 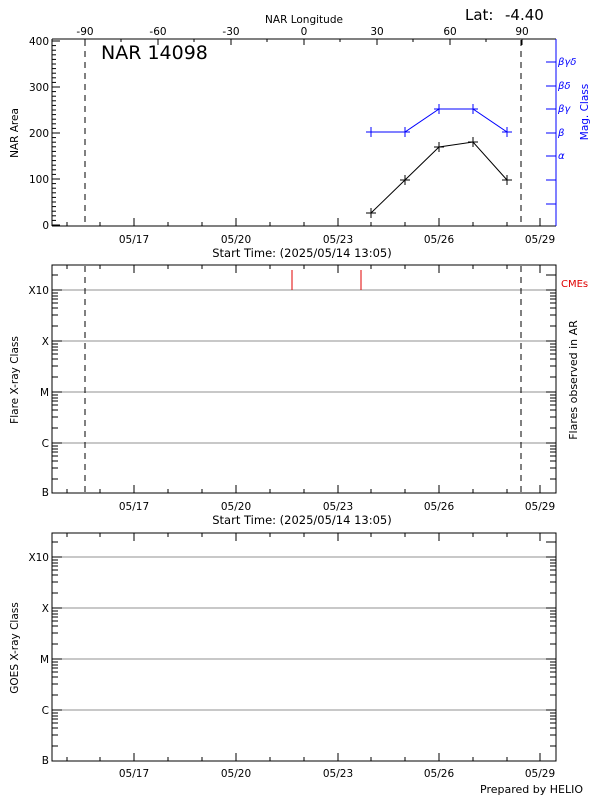 I want to click on area-tick: 200, so click(x=39, y=134).